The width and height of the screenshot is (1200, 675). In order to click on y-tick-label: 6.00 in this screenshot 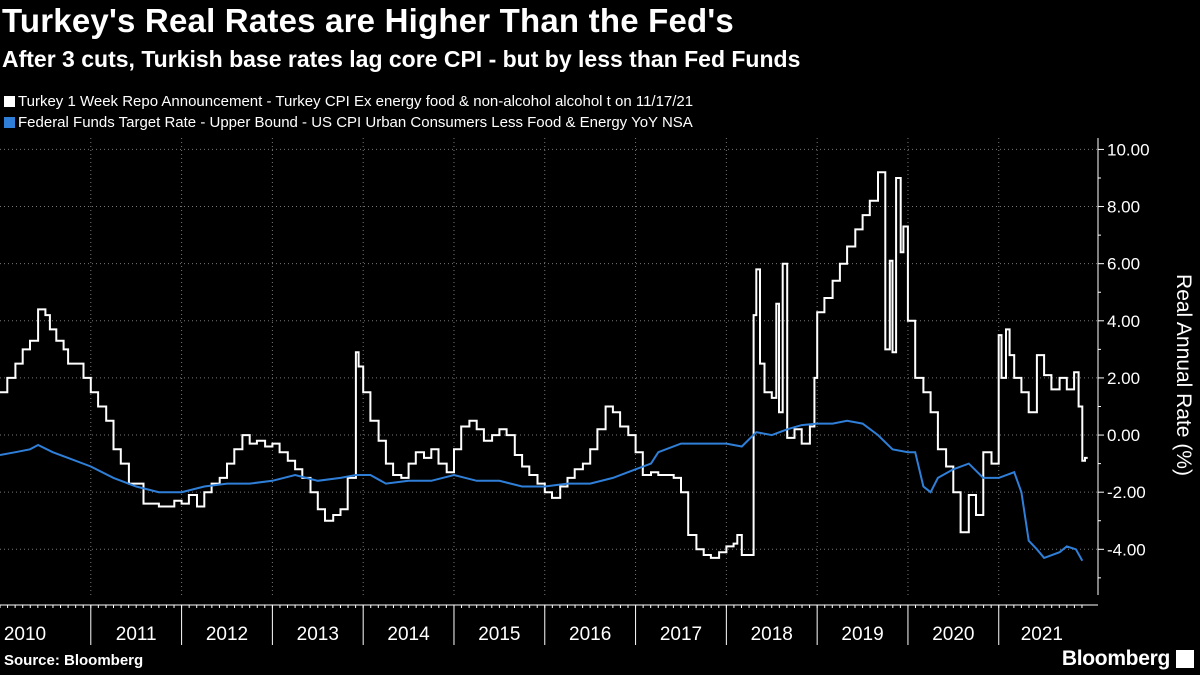, I will do `click(1123, 264)`.